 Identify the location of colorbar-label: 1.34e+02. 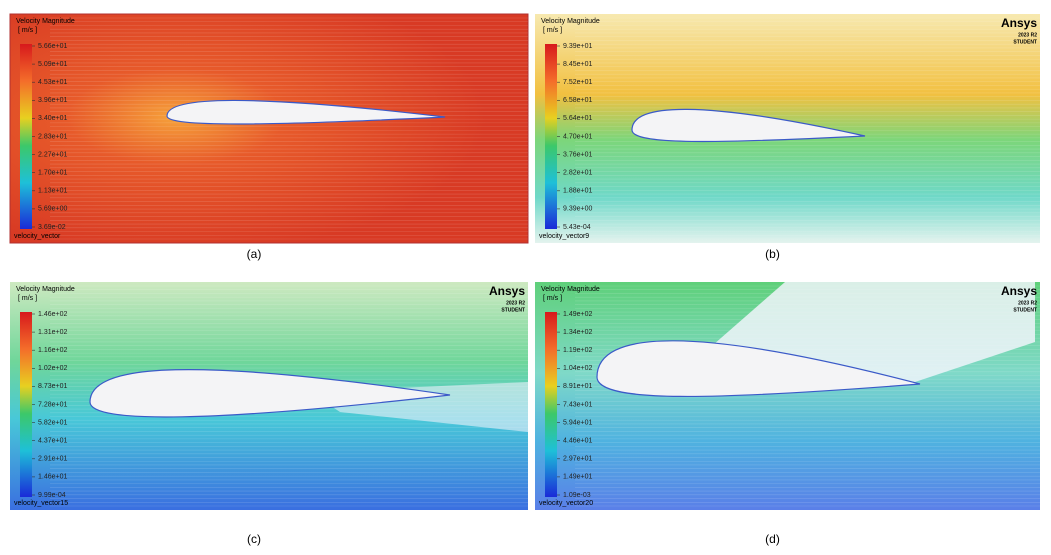
(577, 332).